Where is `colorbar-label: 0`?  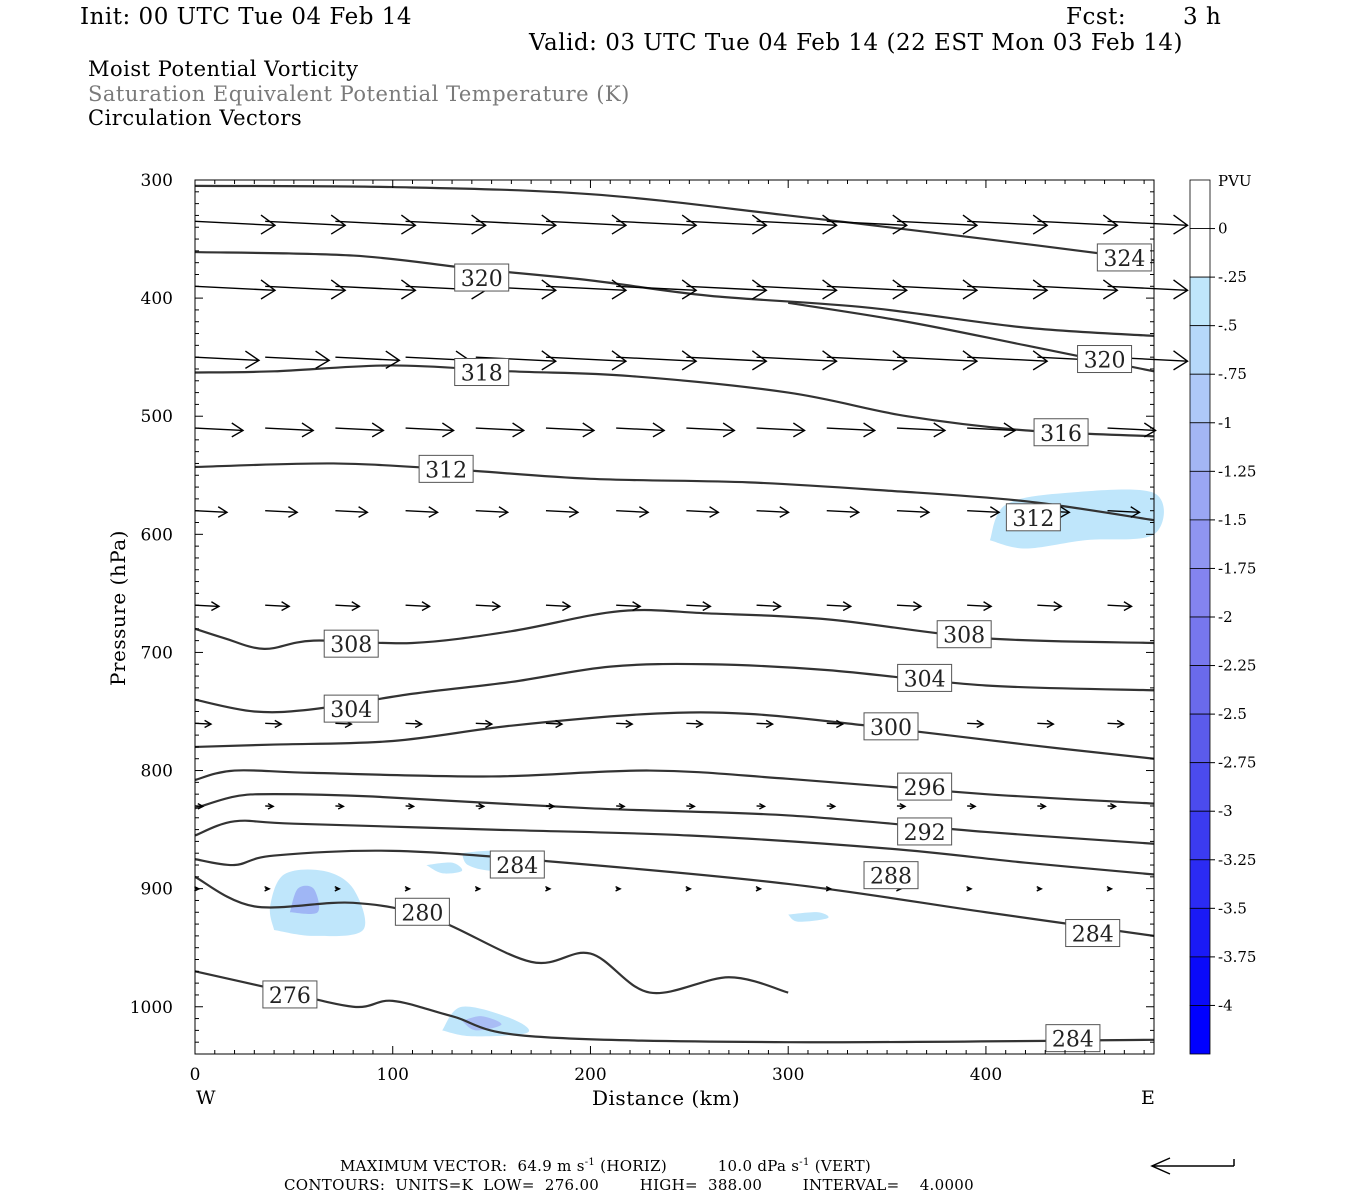 colorbar-label: 0 is located at coordinates (1223, 229).